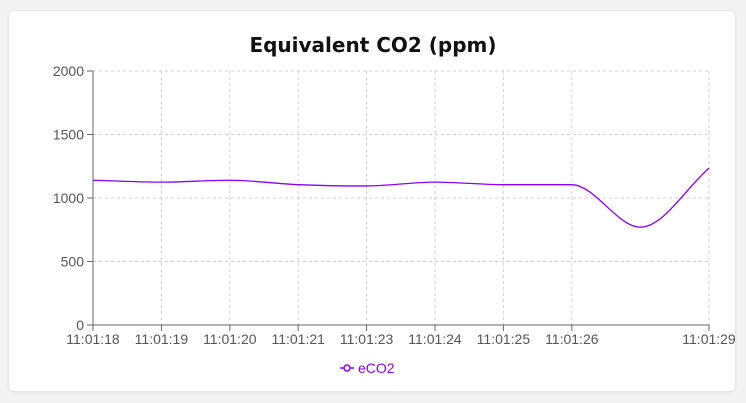 The width and height of the screenshot is (746, 403). Describe the element at coordinates (372, 45) in the screenshot. I see `chart-title: Equivalent CO2 (ppm)` at that location.